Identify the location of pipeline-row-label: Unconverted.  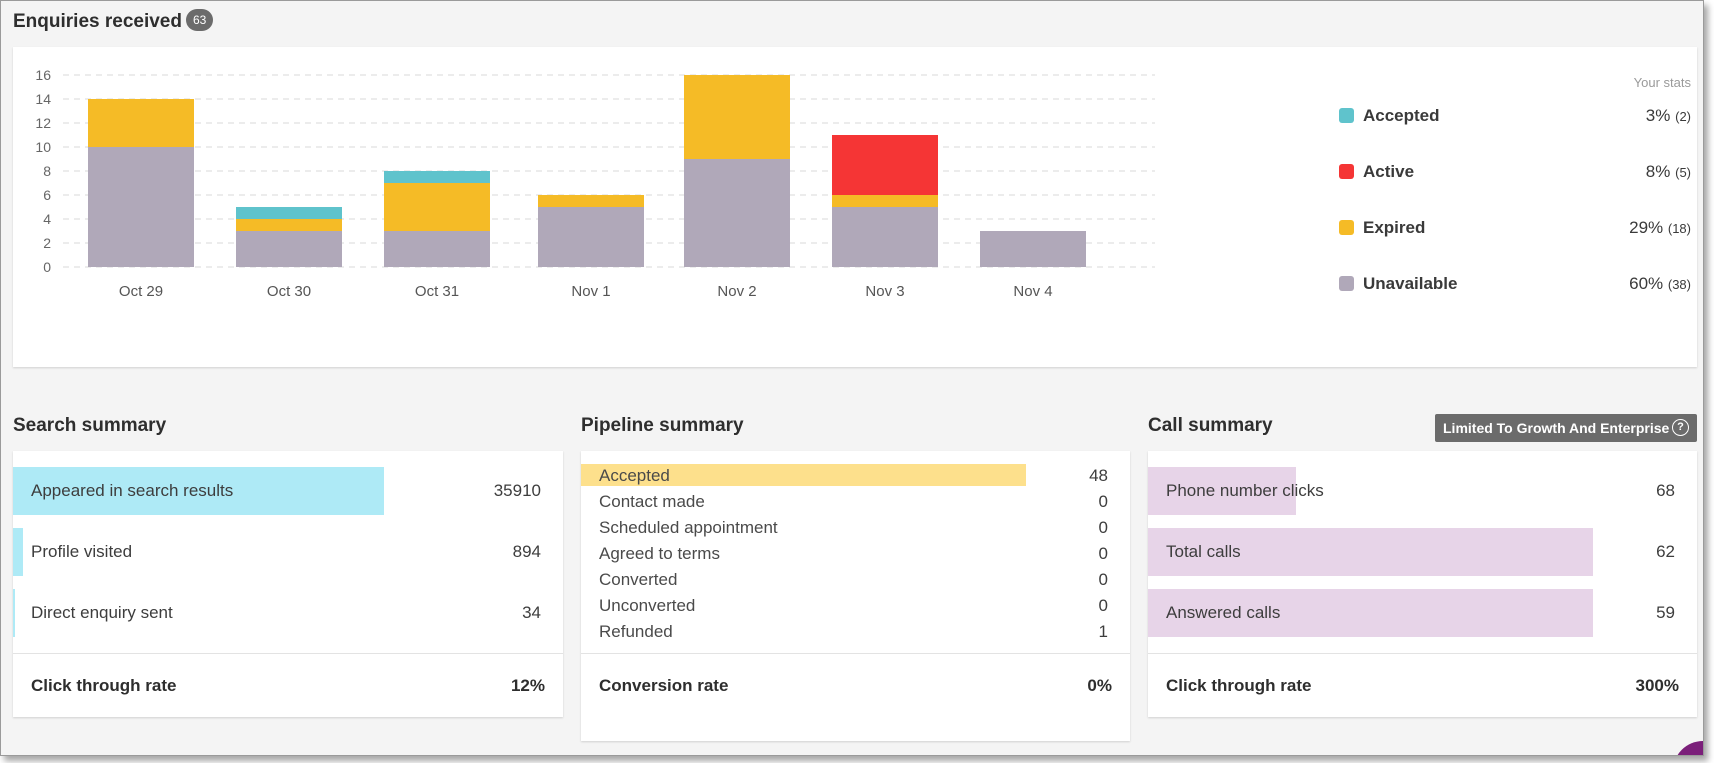
(647, 605).